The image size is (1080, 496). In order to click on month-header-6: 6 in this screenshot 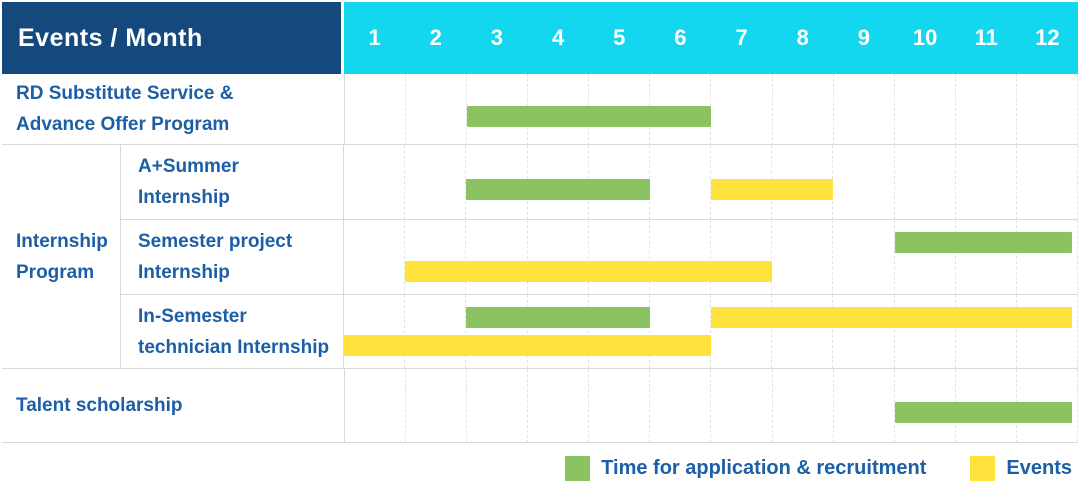, I will do `click(680, 37)`.